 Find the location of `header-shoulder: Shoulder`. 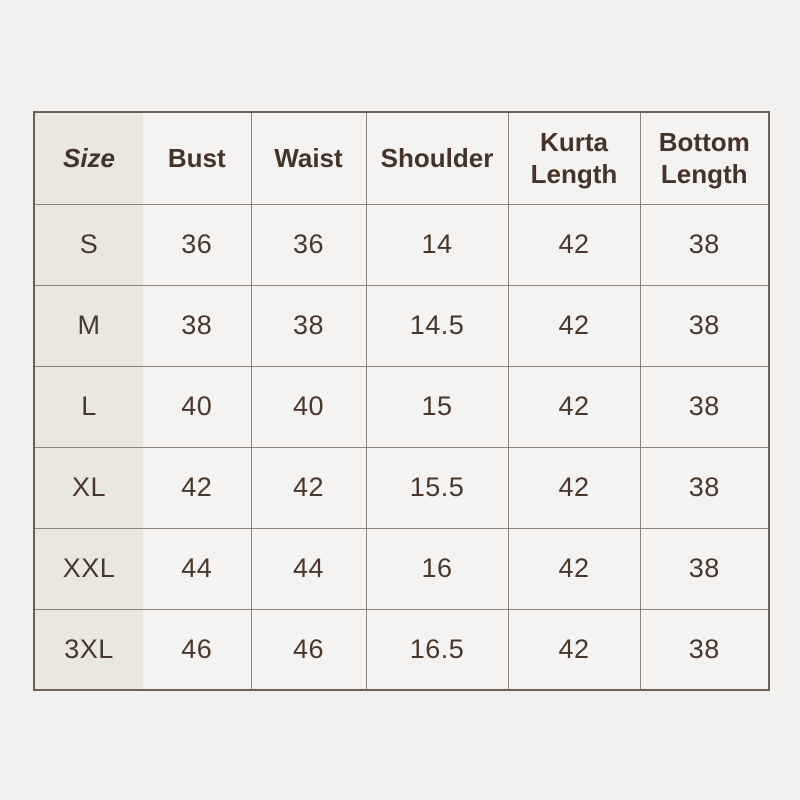

header-shoulder: Shoulder is located at coordinates (437, 158).